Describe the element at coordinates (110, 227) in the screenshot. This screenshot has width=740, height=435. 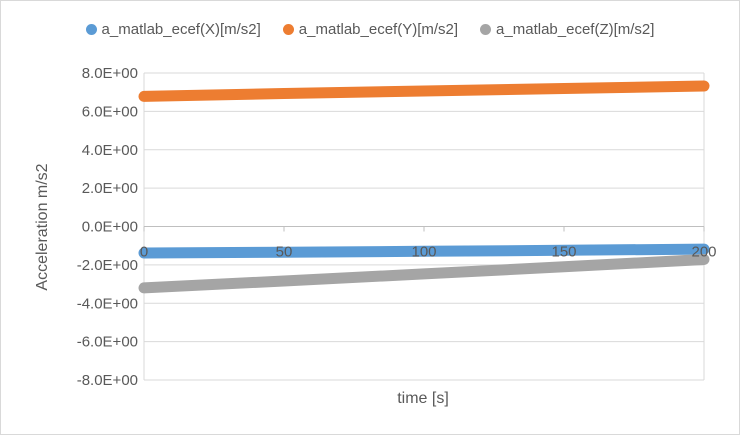
I see `y-tick-label: 0.0E+00` at that location.